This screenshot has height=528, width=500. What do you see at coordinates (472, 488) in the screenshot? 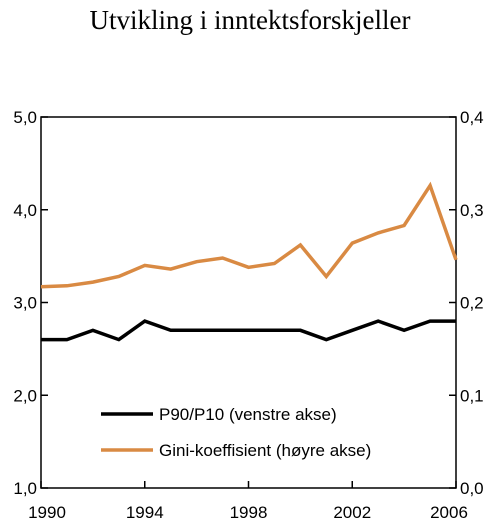
I see `right-y-tick-label: 0,0` at bounding box center [472, 488].